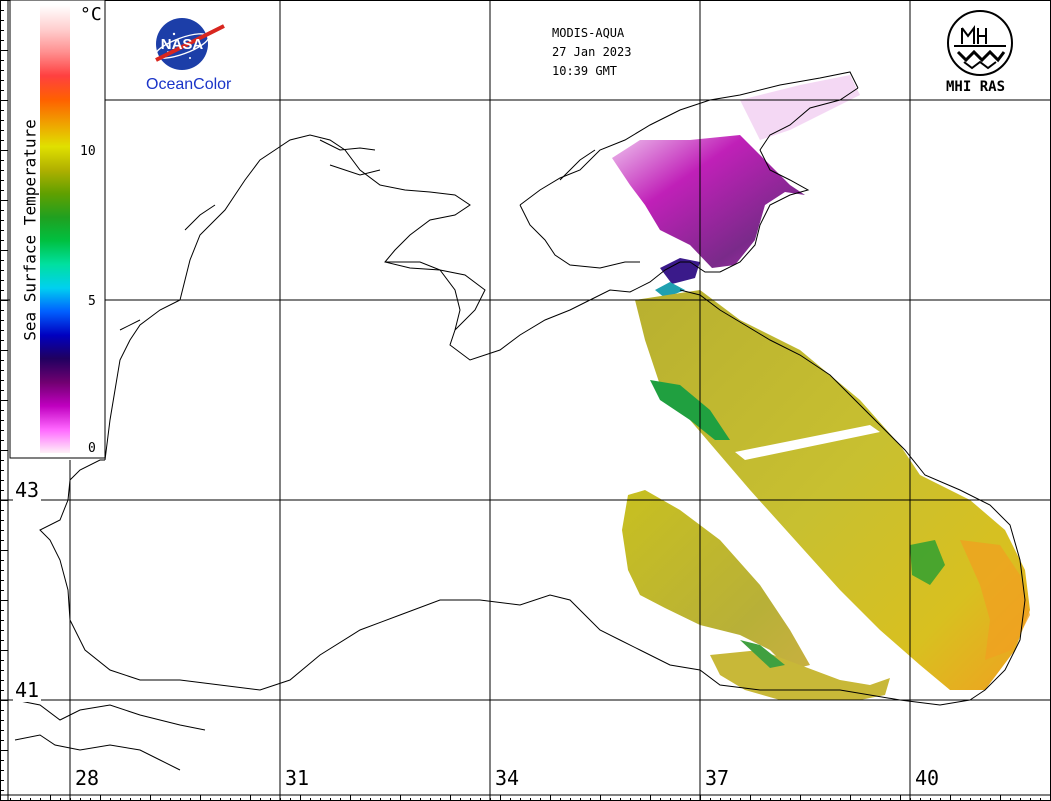  I want to click on nasa-logo: NASA, so click(189, 44).